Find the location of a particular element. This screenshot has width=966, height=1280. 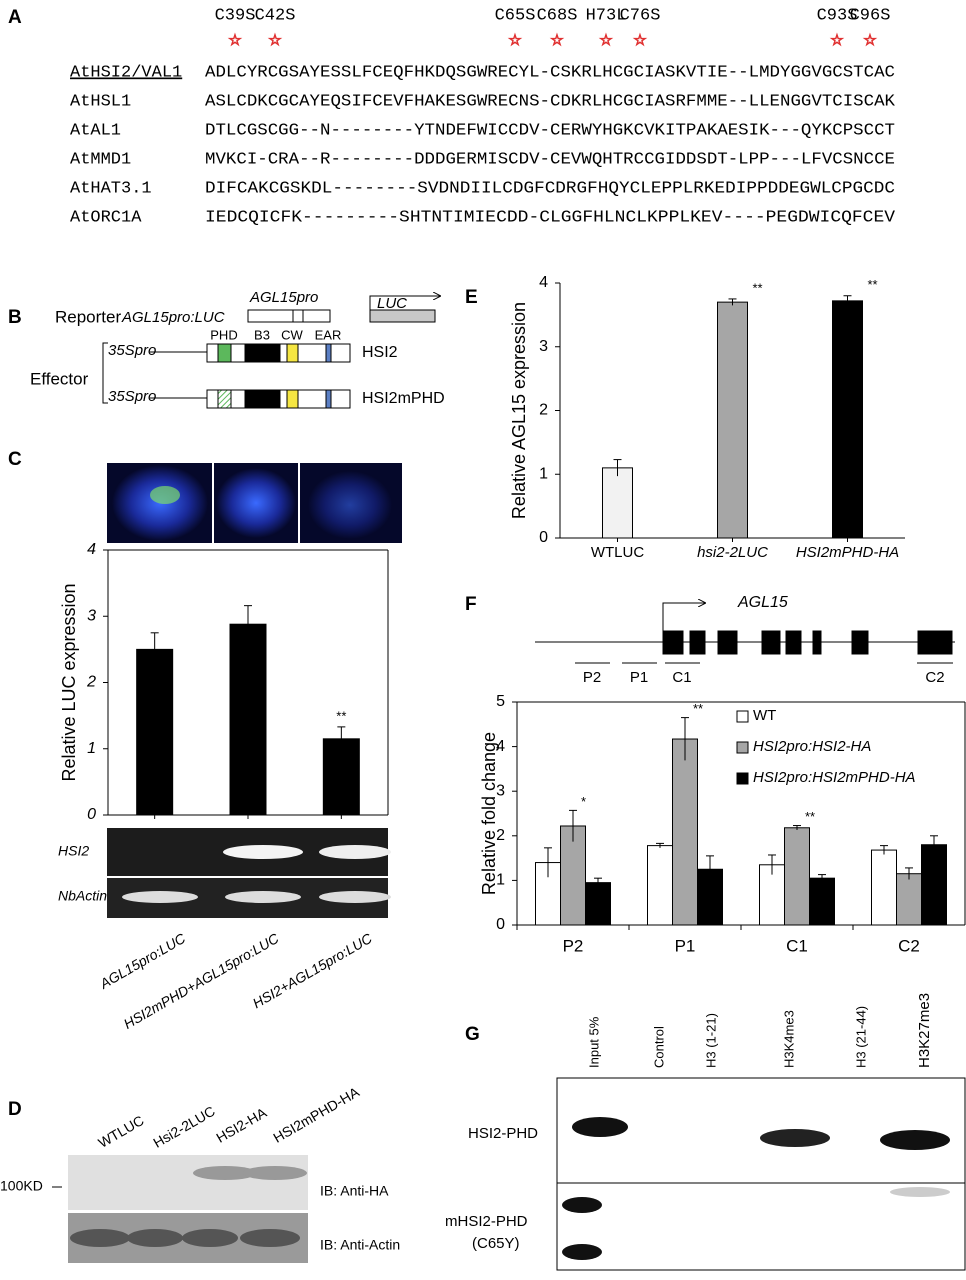

legend-label: HSI2pro:HSI2-HA is located at coordinates (812, 746).